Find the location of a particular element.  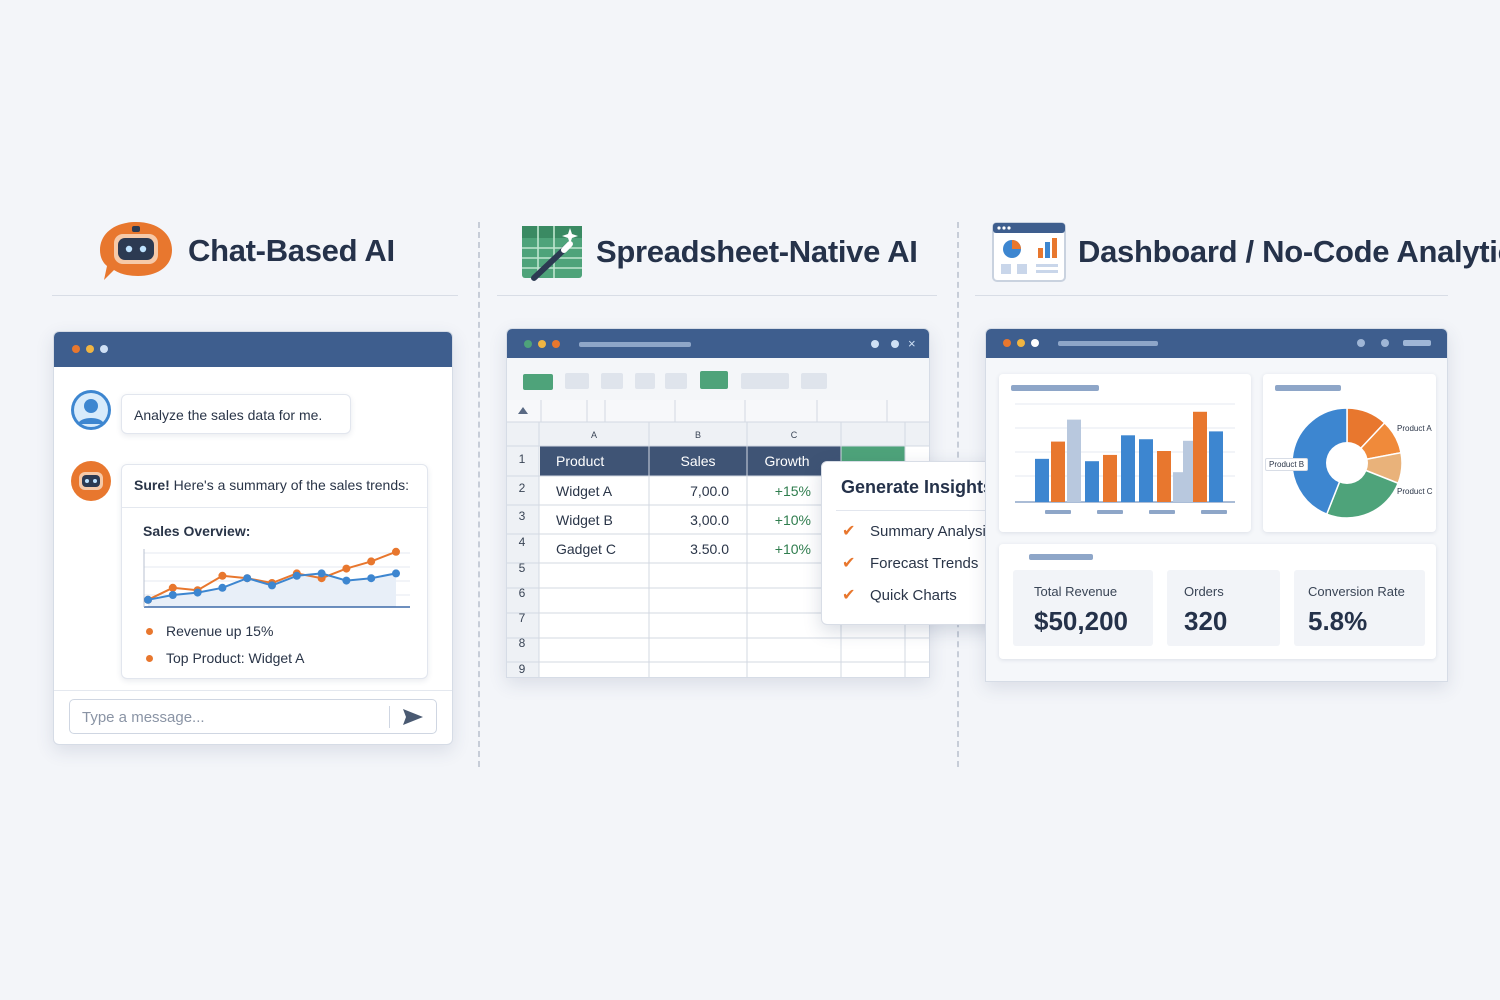

title-placeholder-bar is located at coordinates (635, 344).